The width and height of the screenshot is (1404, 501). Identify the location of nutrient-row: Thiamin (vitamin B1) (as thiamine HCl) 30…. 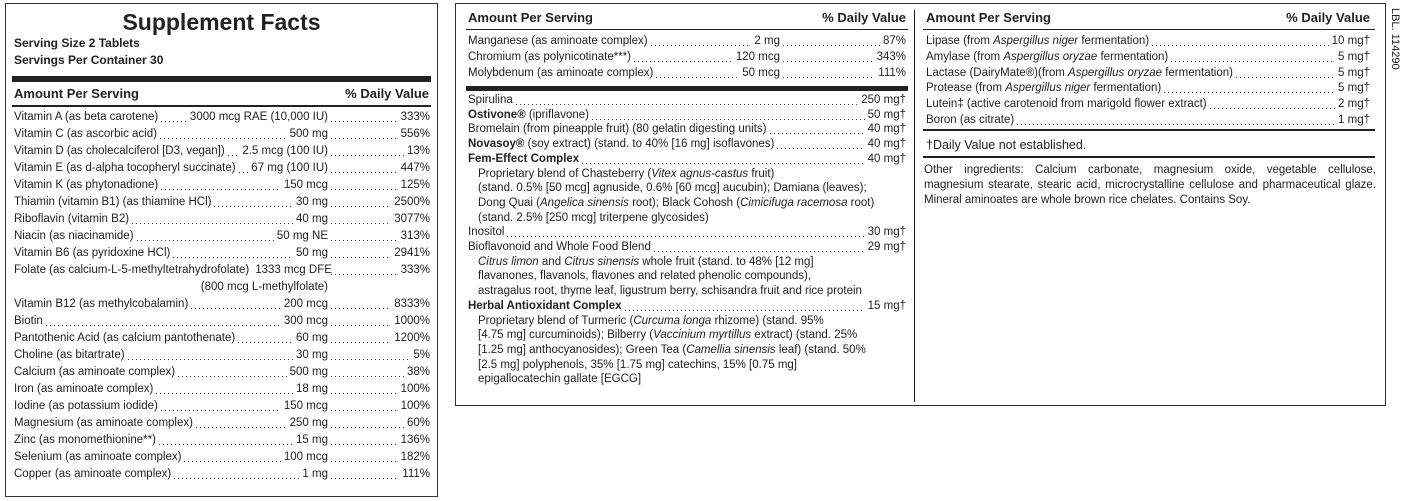
(222, 202).